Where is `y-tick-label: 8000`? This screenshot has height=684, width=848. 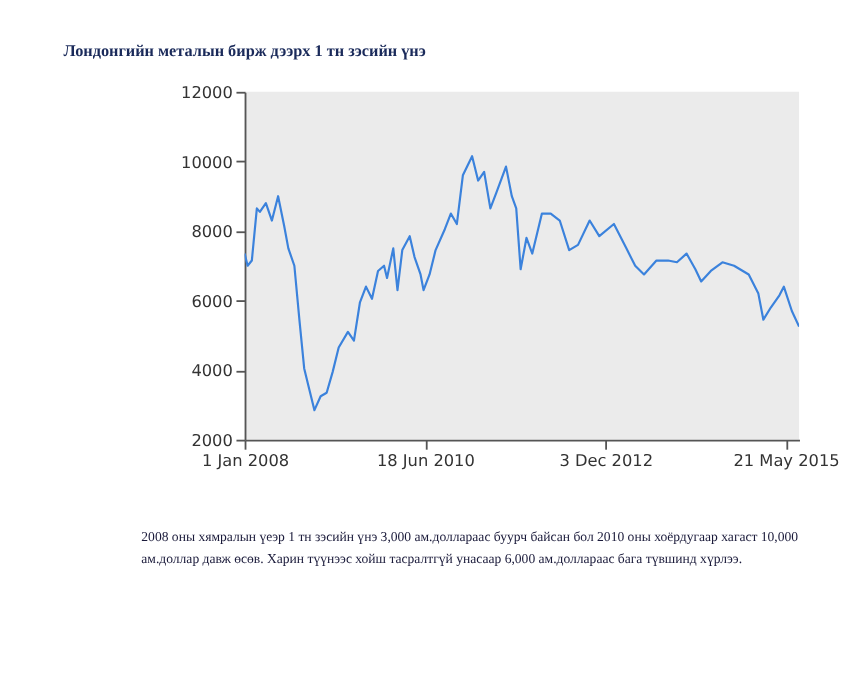
y-tick-label: 8000 is located at coordinates (212, 231).